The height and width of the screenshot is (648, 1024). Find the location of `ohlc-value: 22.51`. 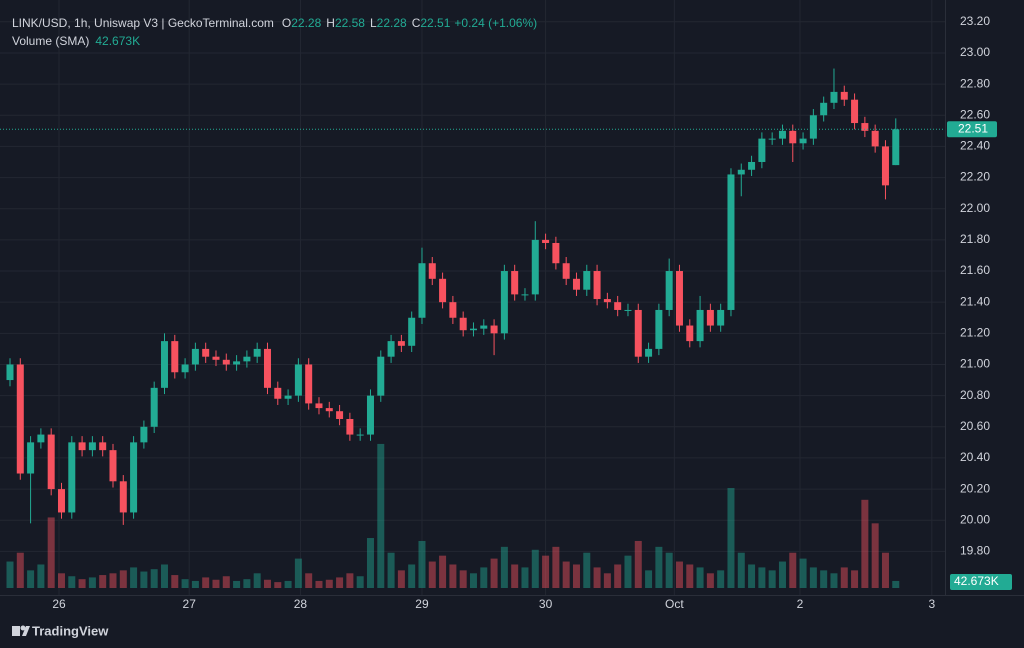

ohlc-value: 22.51 is located at coordinates (435, 23).